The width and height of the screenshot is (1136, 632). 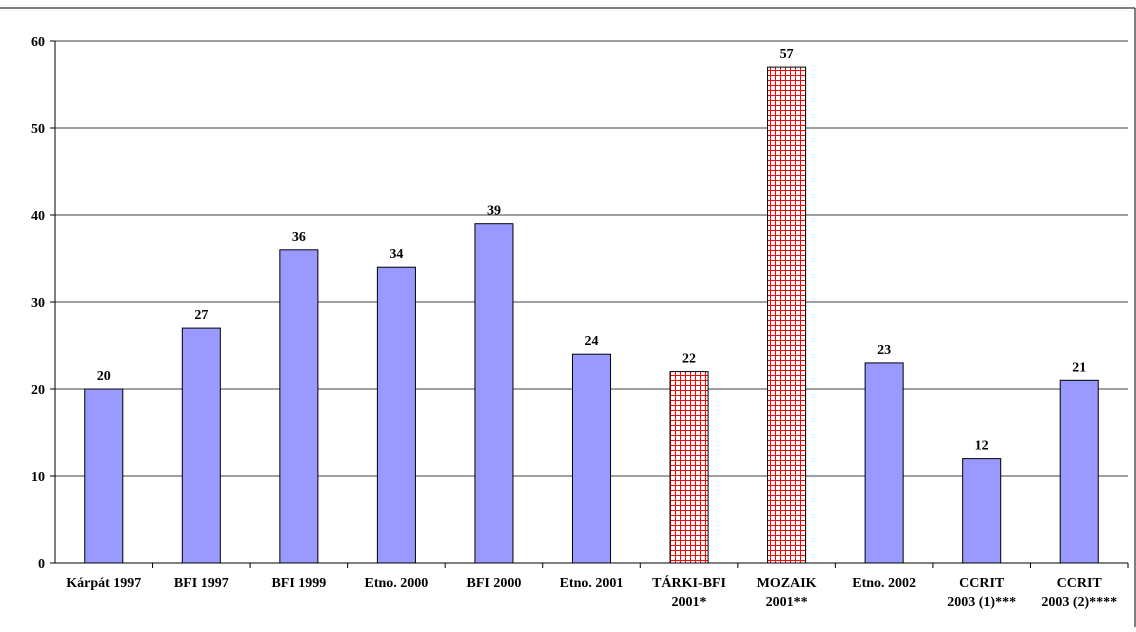 What do you see at coordinates (38, 303) in the screenshot?
I see `y-tick-label: 30` at bounding box center [38, 303].